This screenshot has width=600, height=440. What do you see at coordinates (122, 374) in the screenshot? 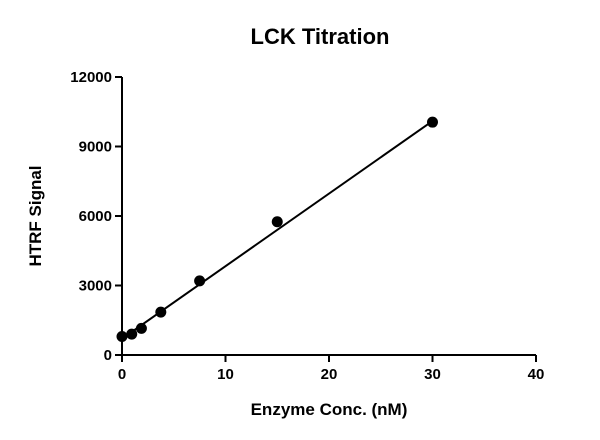
I see `x-tick-label: 0` at bounding box center [122, 374].